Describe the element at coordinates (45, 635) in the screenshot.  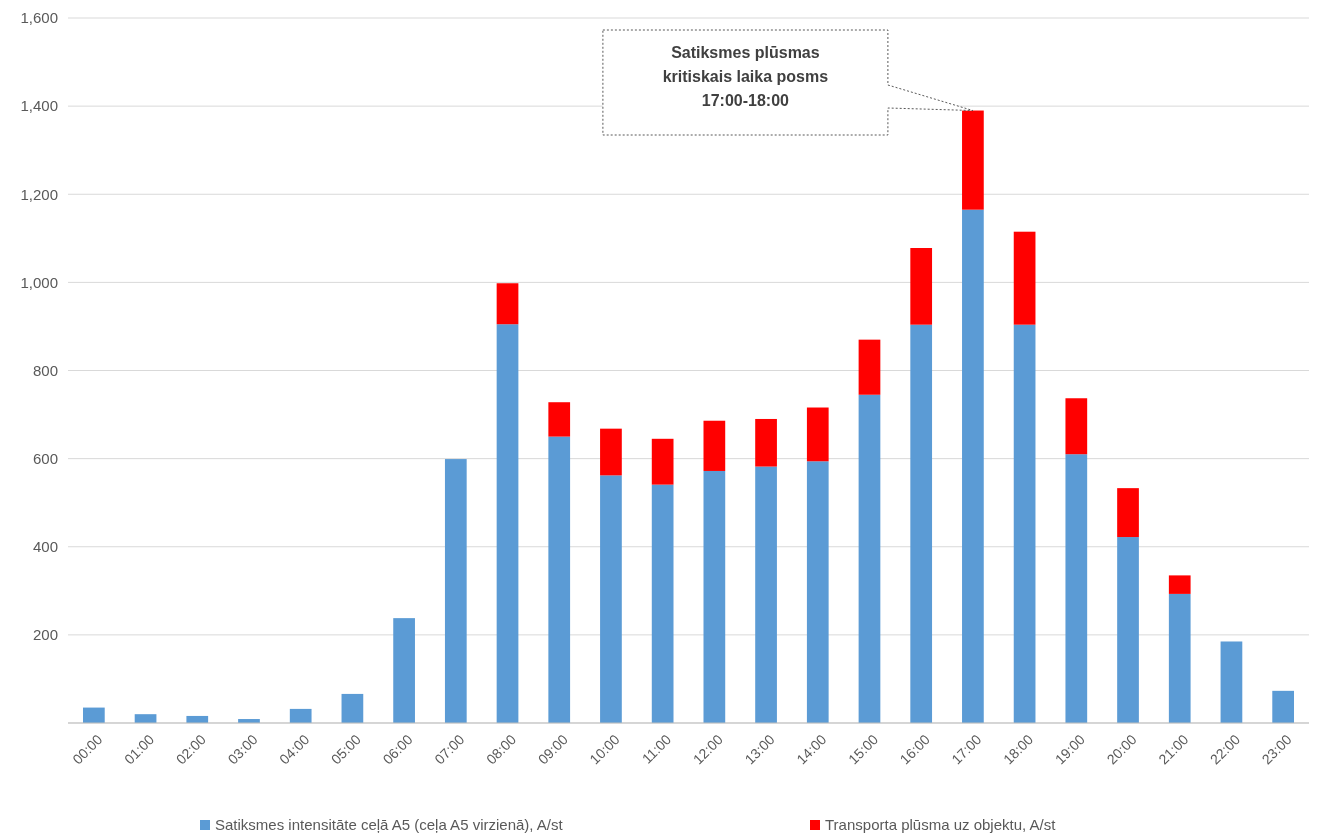
I see `y-tick-label: 200` at that location.